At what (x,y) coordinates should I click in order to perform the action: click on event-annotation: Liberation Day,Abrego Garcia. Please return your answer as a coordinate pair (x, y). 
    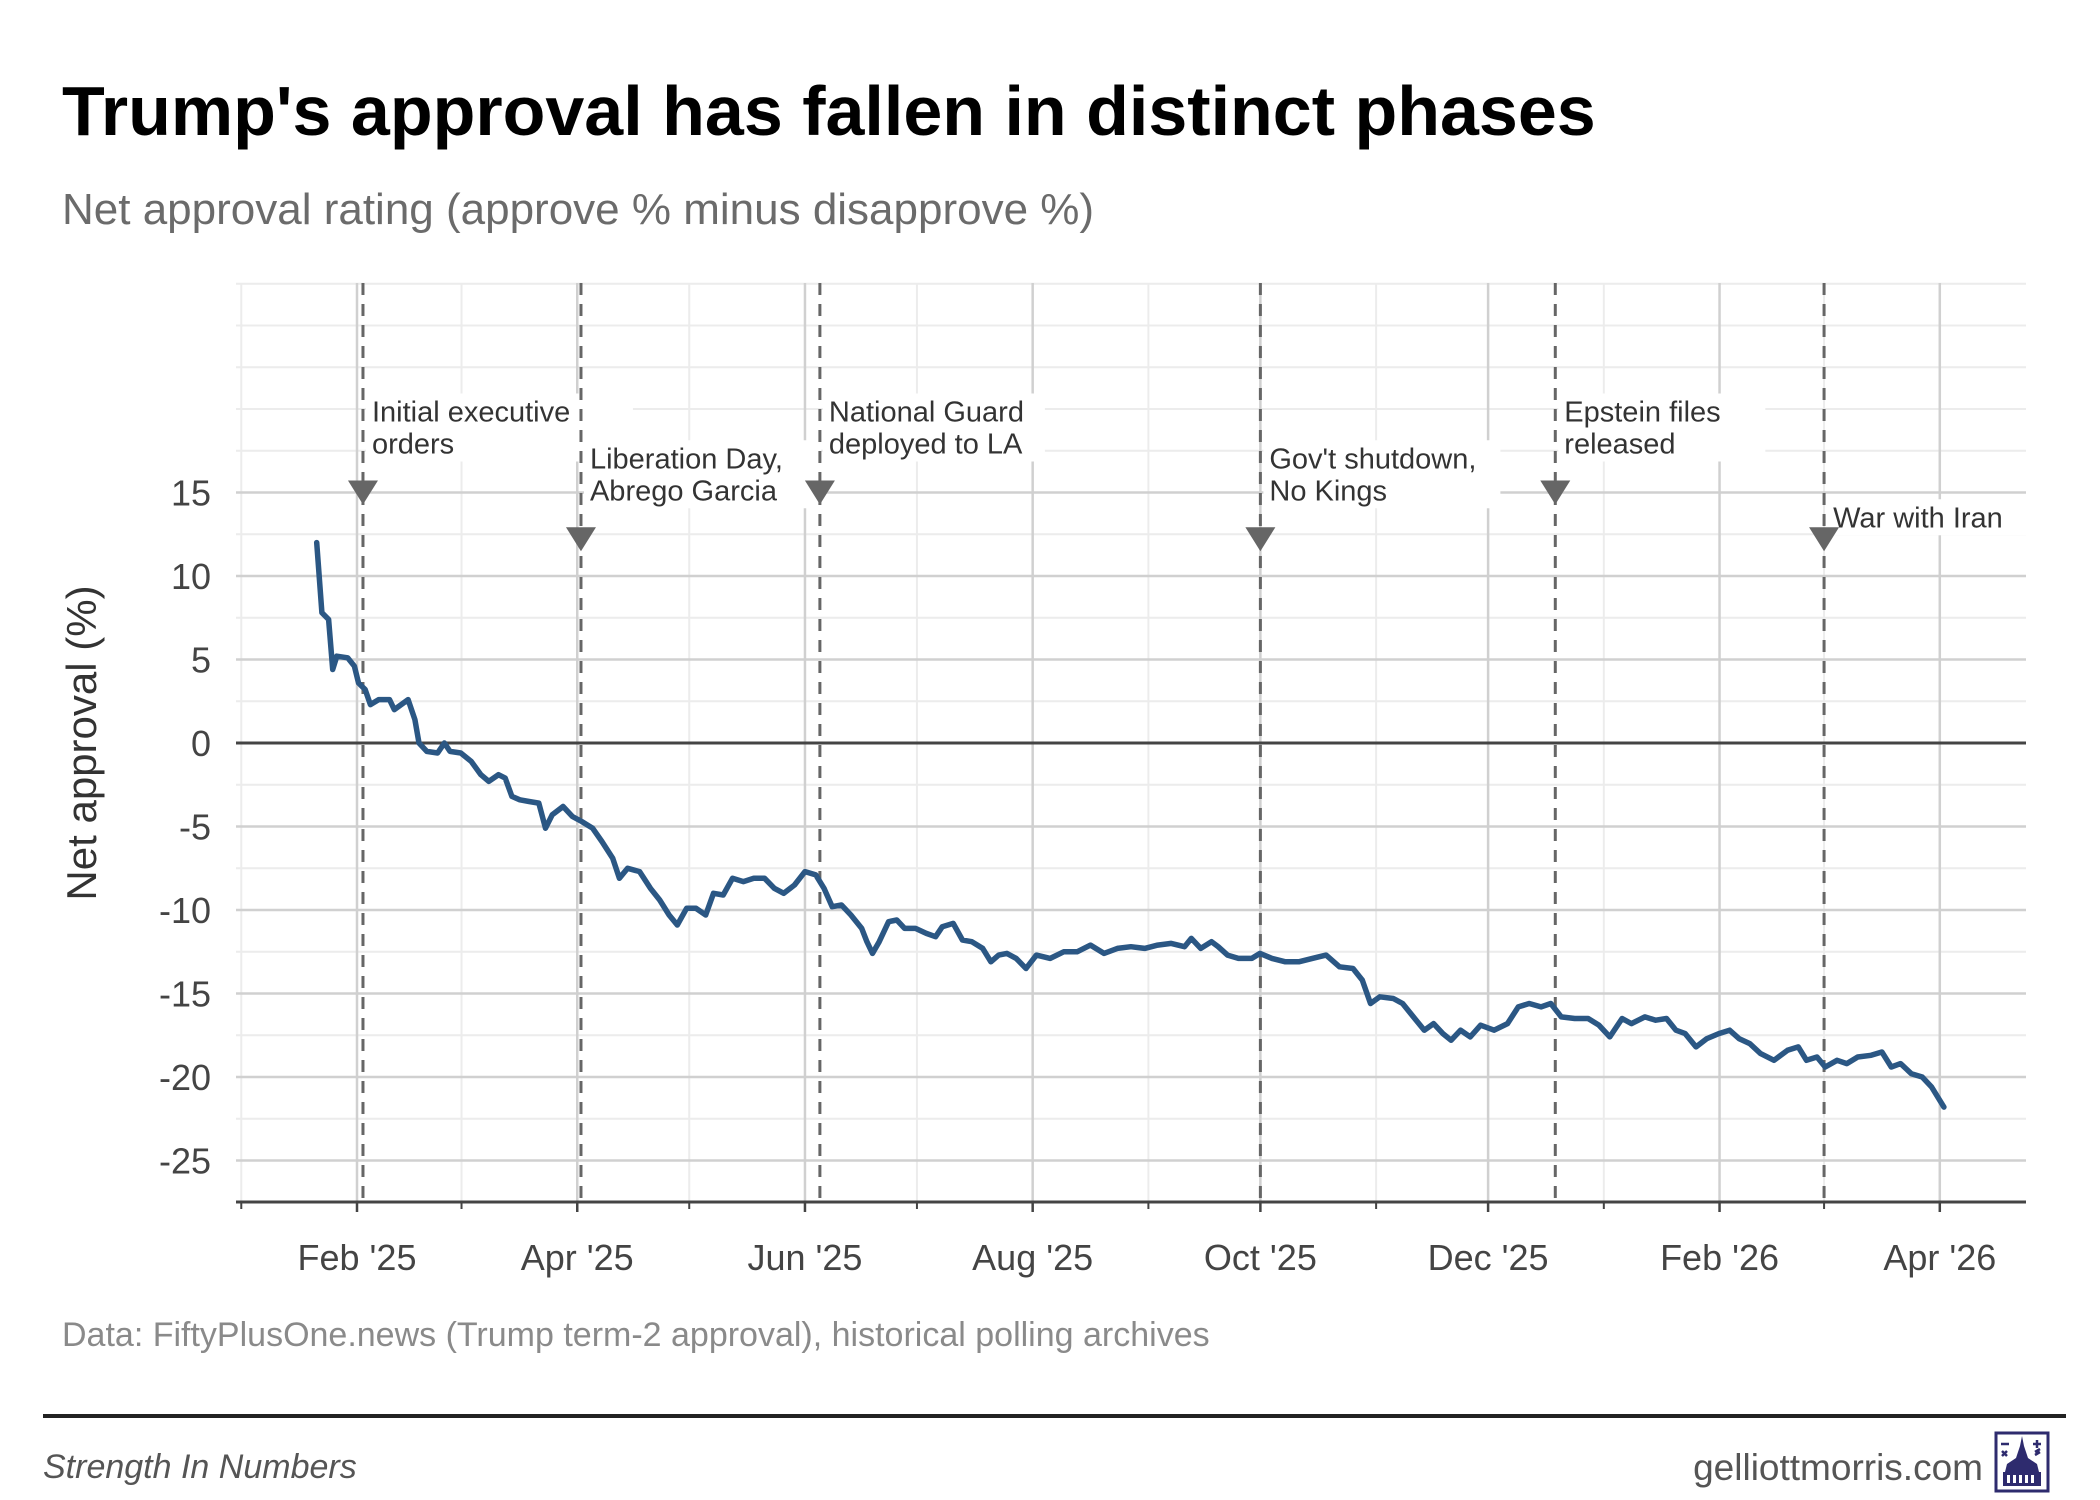
    Looking at the image, I should click on (693, 742).